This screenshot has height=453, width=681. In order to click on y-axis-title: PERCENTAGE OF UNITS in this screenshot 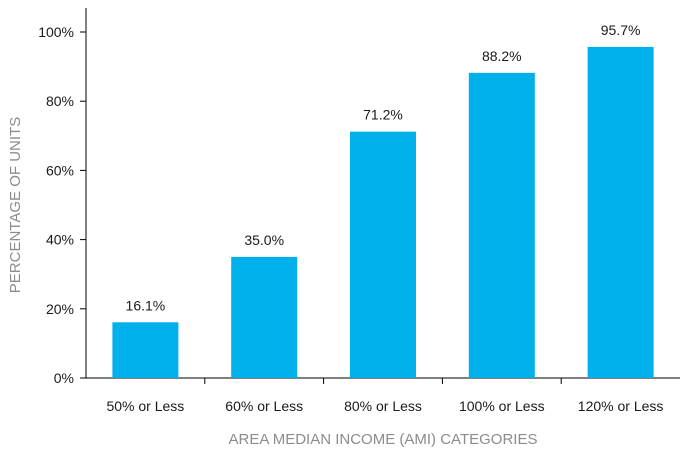, I will do `click(15, 205)`.